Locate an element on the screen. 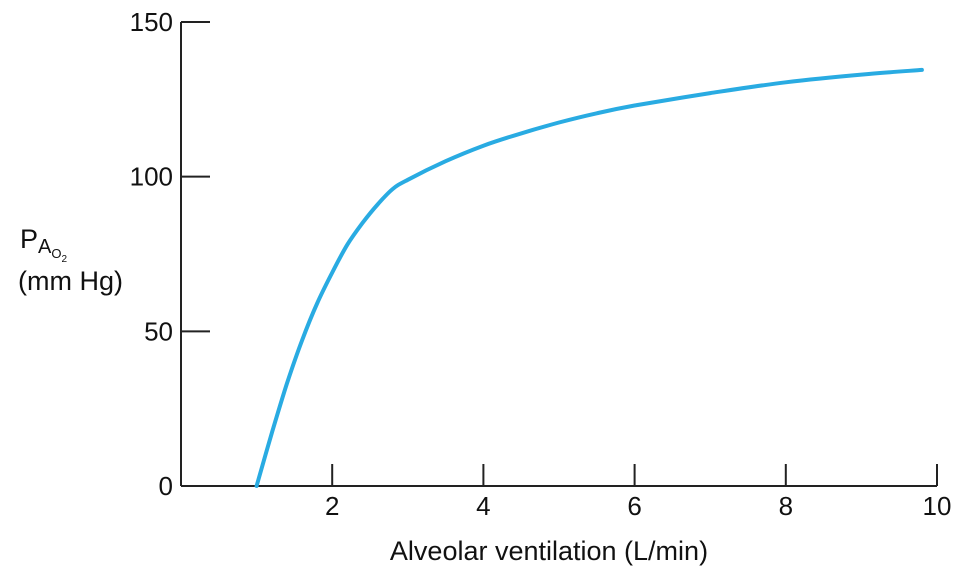 The width and height of the screenshot is (960, 580). y-axis-label-sub-a: A is located at coordinates (45, 247).